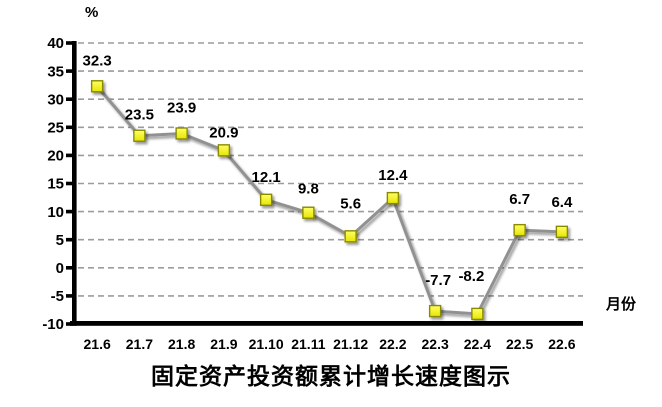 Image resolution: width=662 pixels, height=407 pixels. Describe the element at coordinates (53, 324) in the screenshot. I see `y-tick-label: -10` at that location.